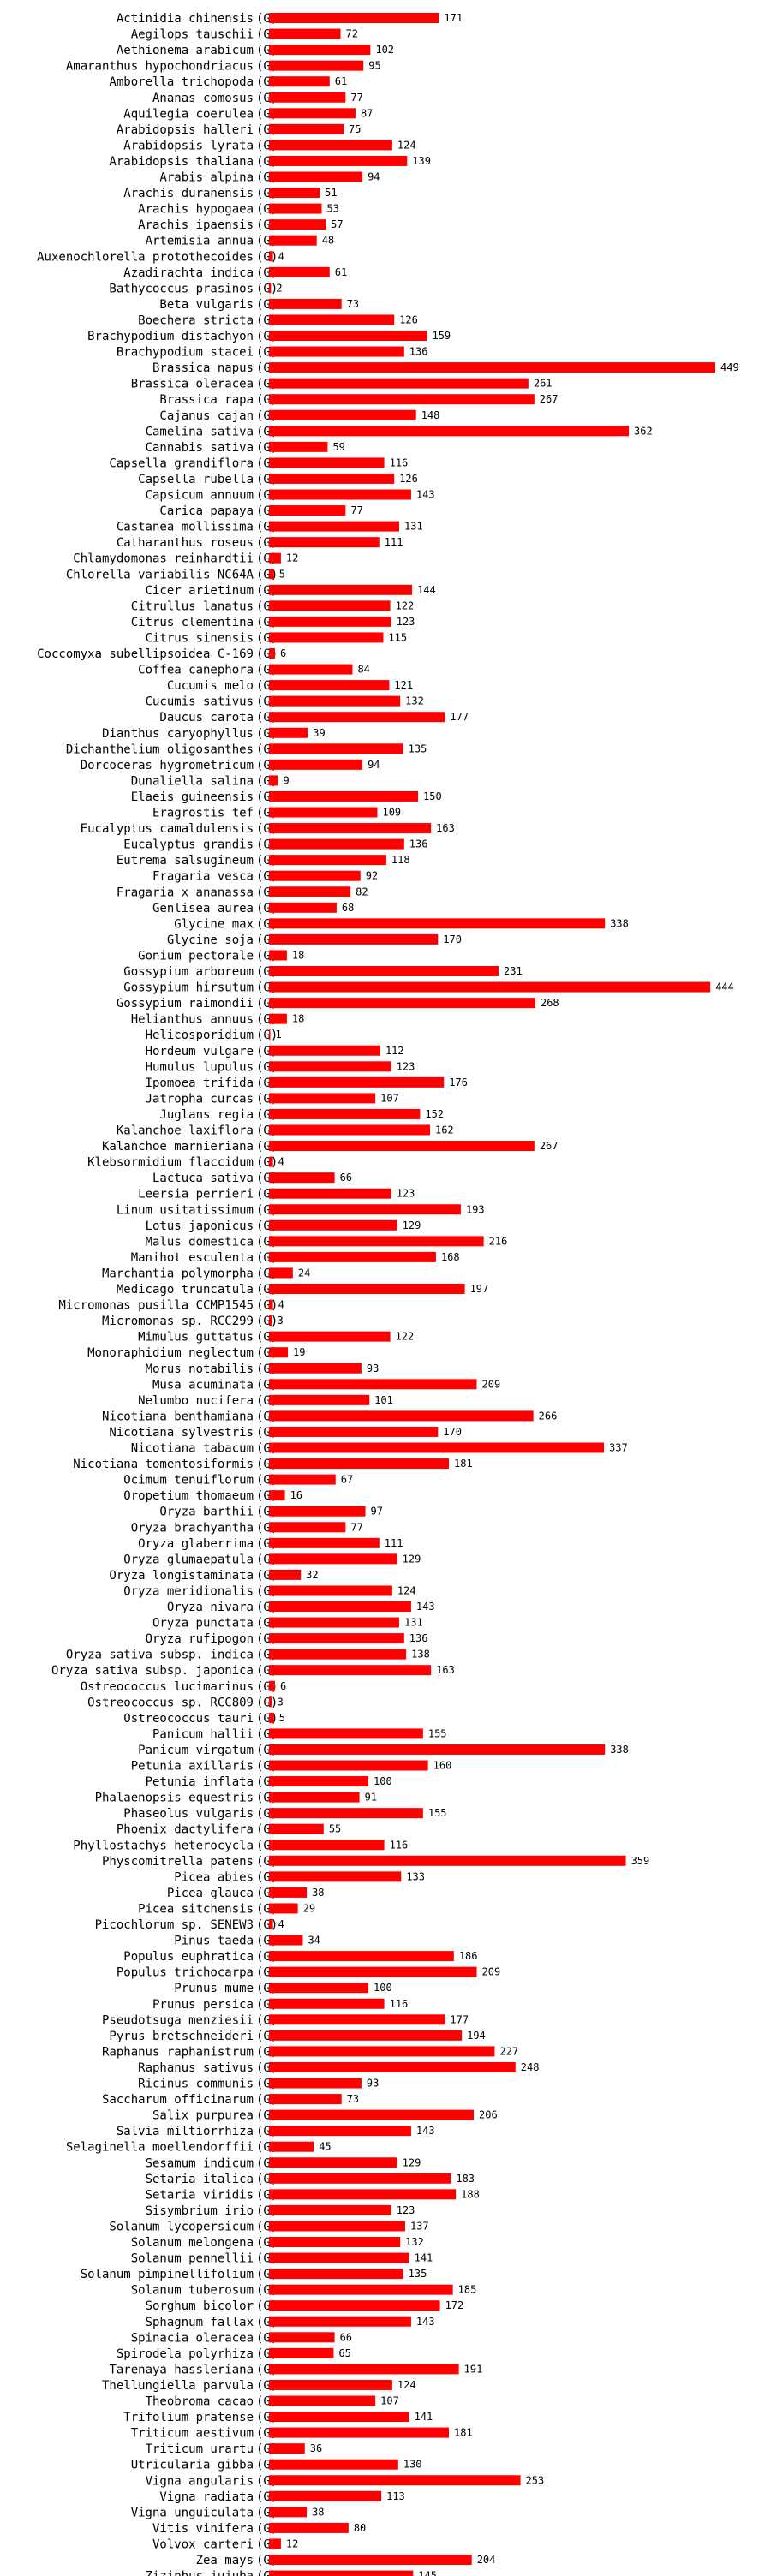 This screenshot has height=2576, width=771. What do you see at coordinates (156, 1306) in the screenshot?
I see `category-label: Micromonas pusilla CCMP1545` at bounding box center [156, 1306].